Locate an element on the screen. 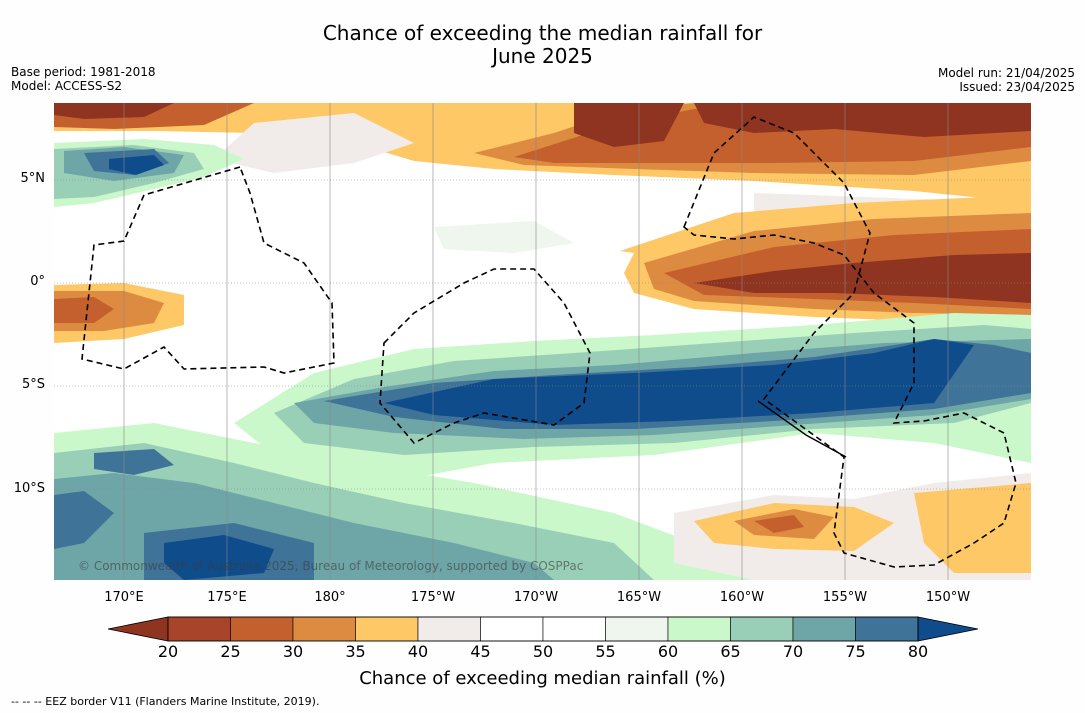 The image size is (1085, 713). colorbar is located at coordinates (543, 629).